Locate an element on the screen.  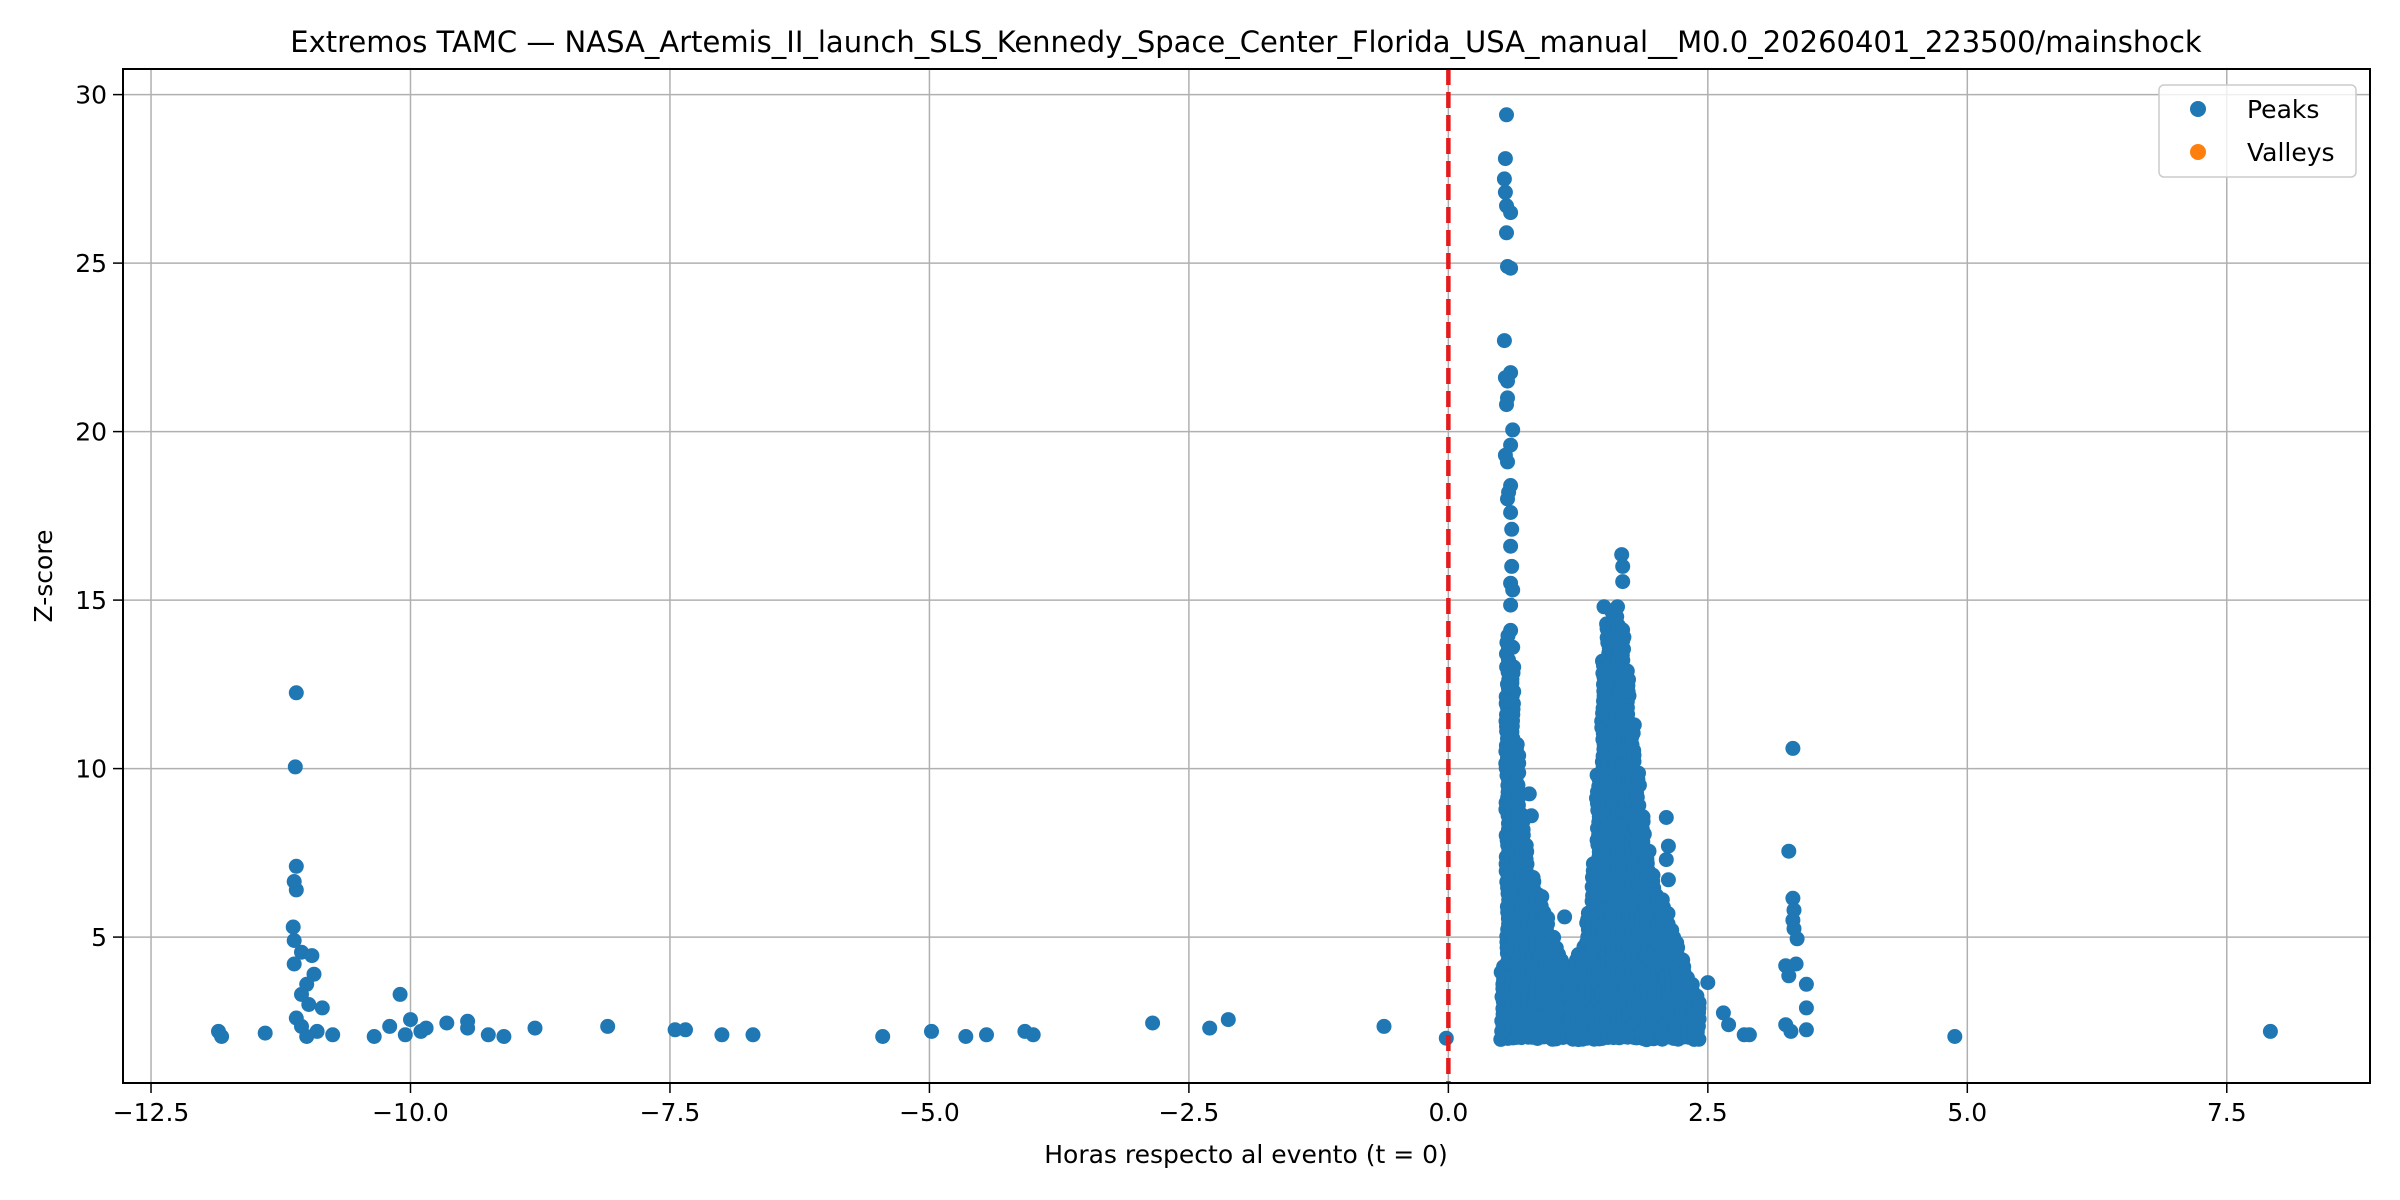
y-axis-label: Z-score is located at coordinates (43, 576).